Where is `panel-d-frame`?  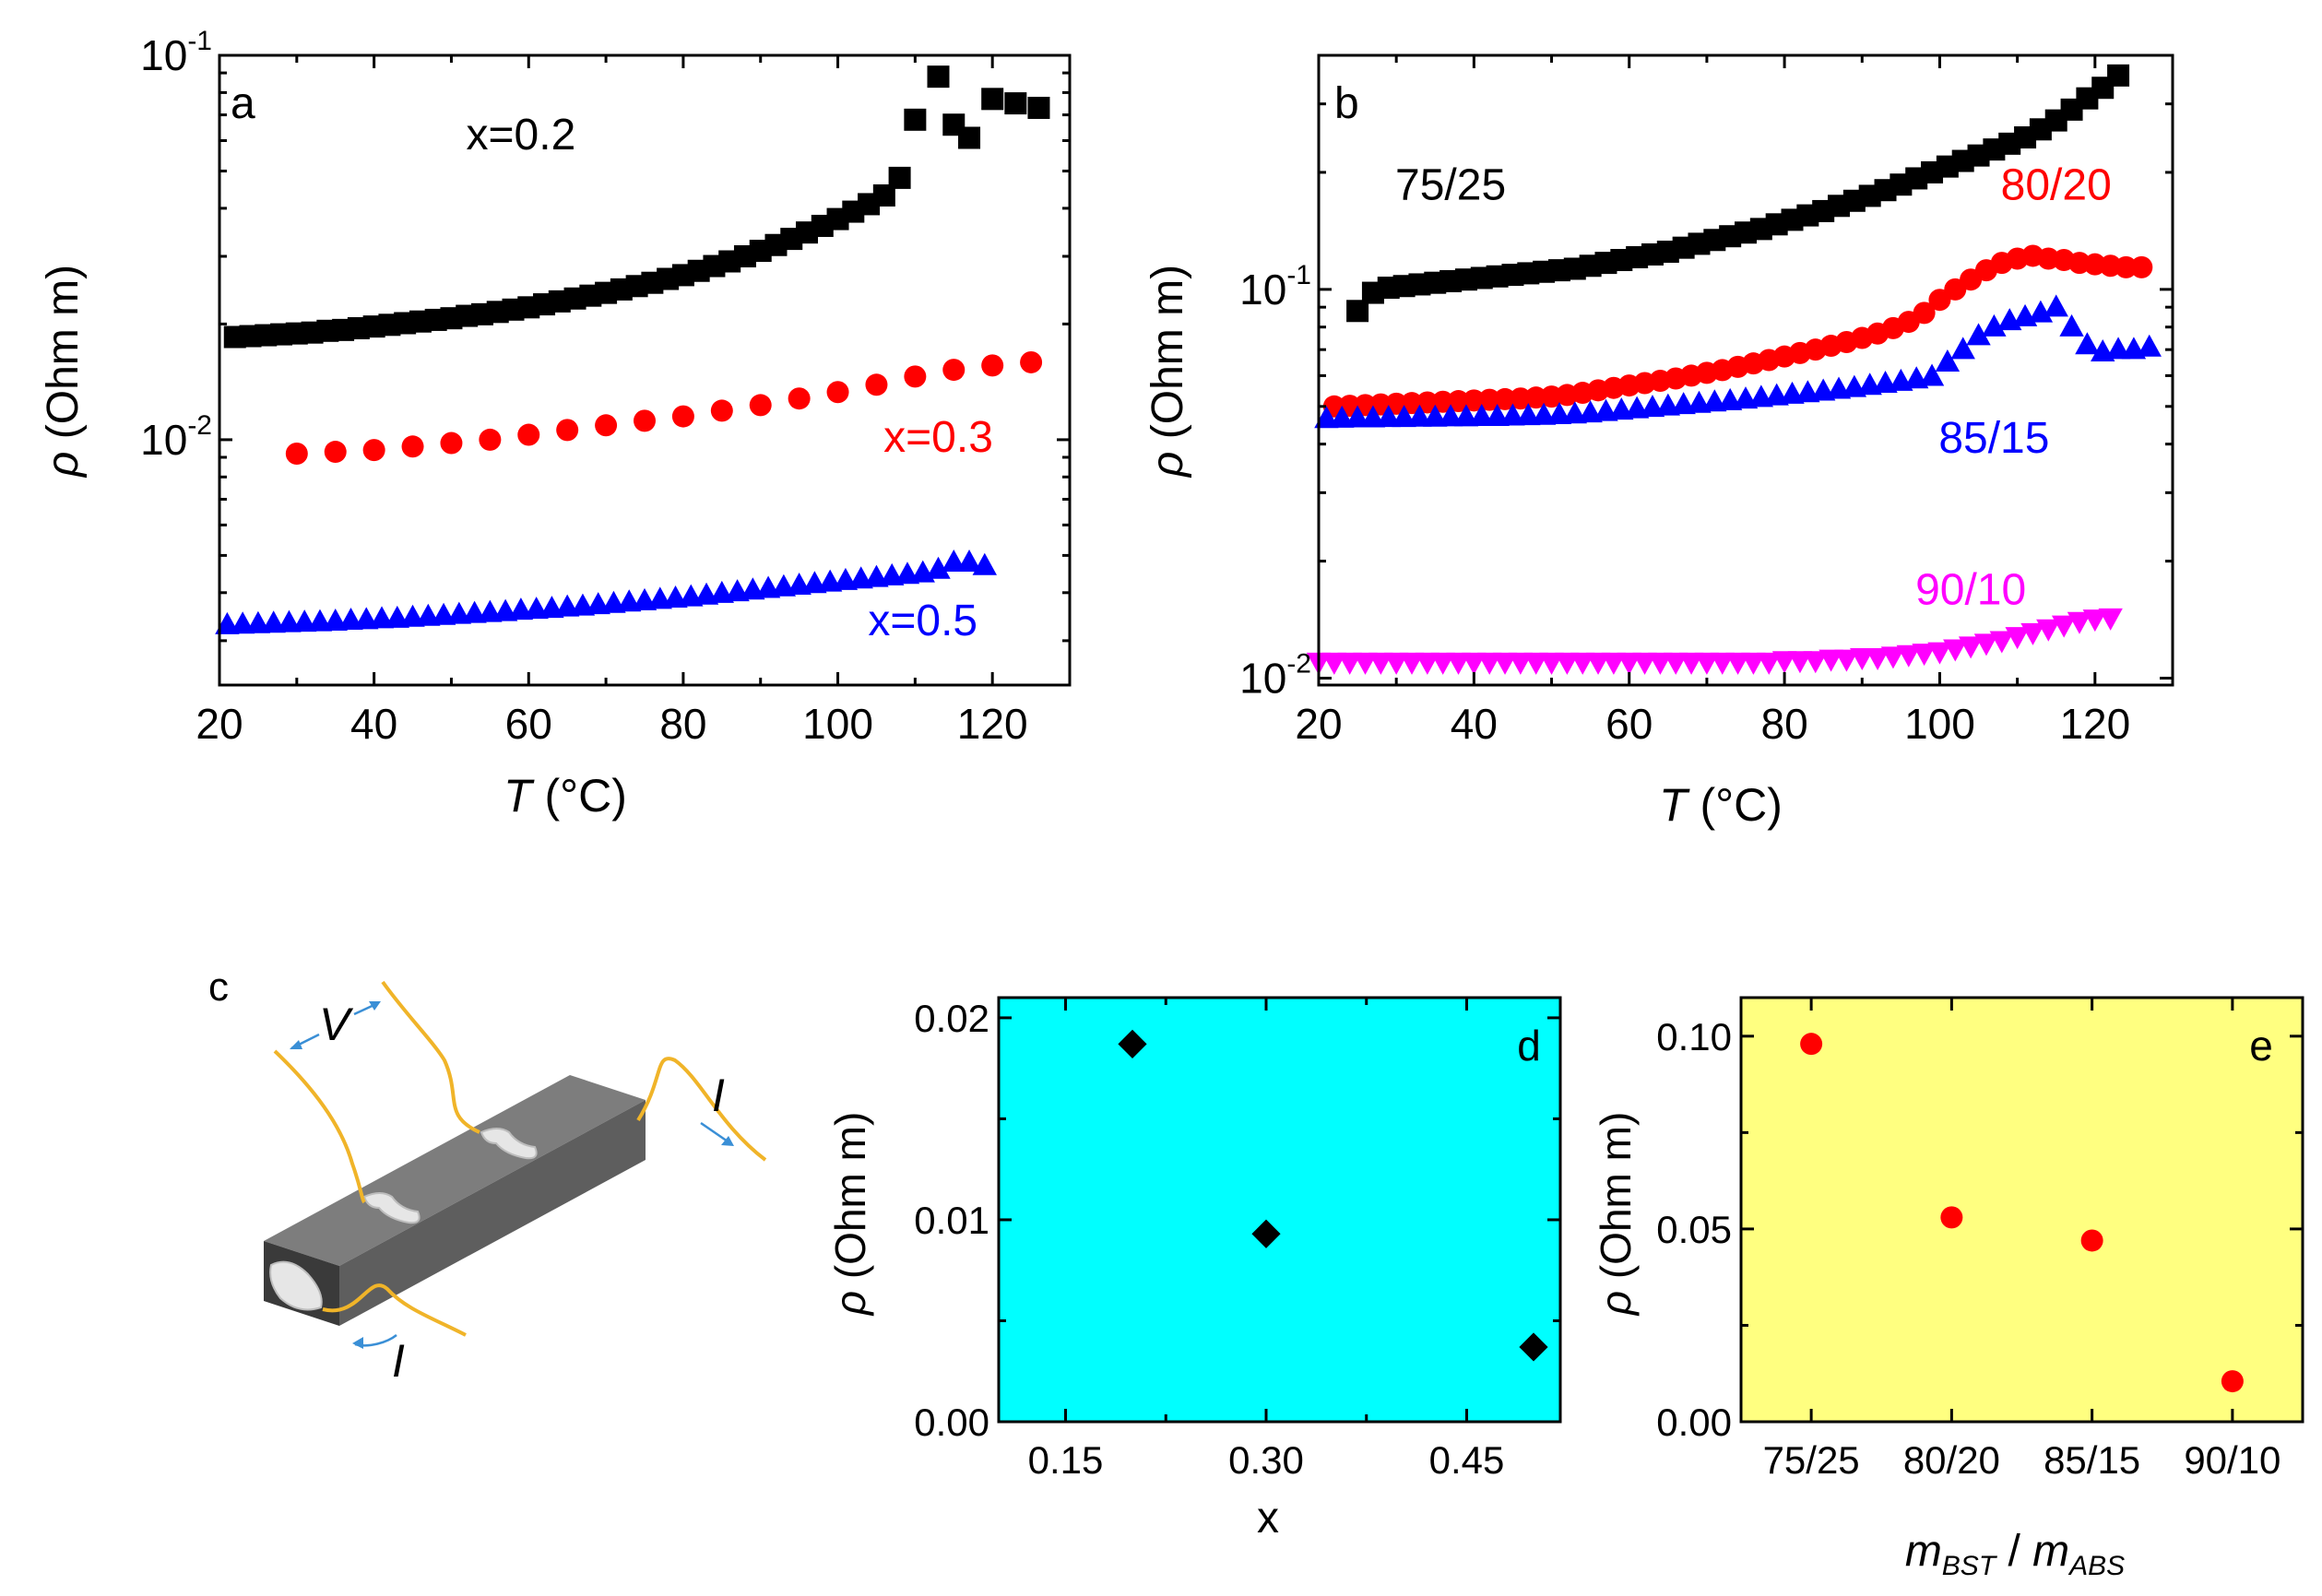
panel-d-frame is located at coordinates (1279, 1210).